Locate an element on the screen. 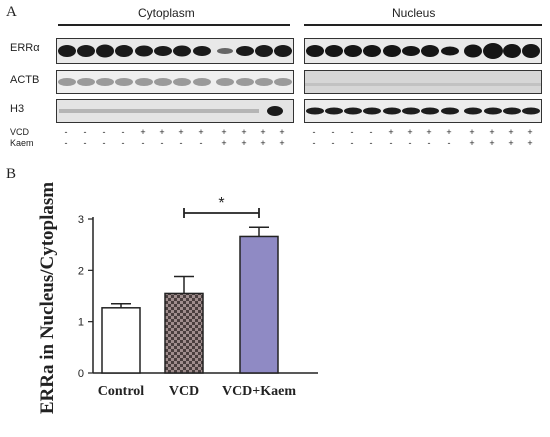  cytoplasm-header: Cytoplasm is located at coordinates (166, 13).